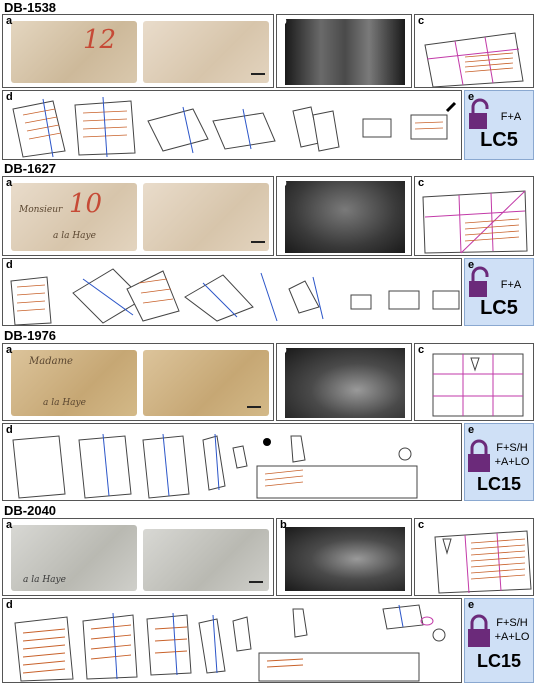 This screenshot has height=685, width=536. I want to click on panel-d-db-2040: d, so click(232, 640).